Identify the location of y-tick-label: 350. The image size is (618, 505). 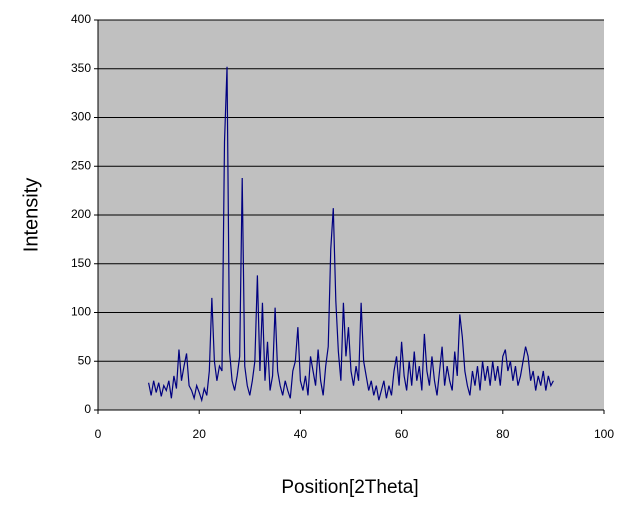
(81, 68).